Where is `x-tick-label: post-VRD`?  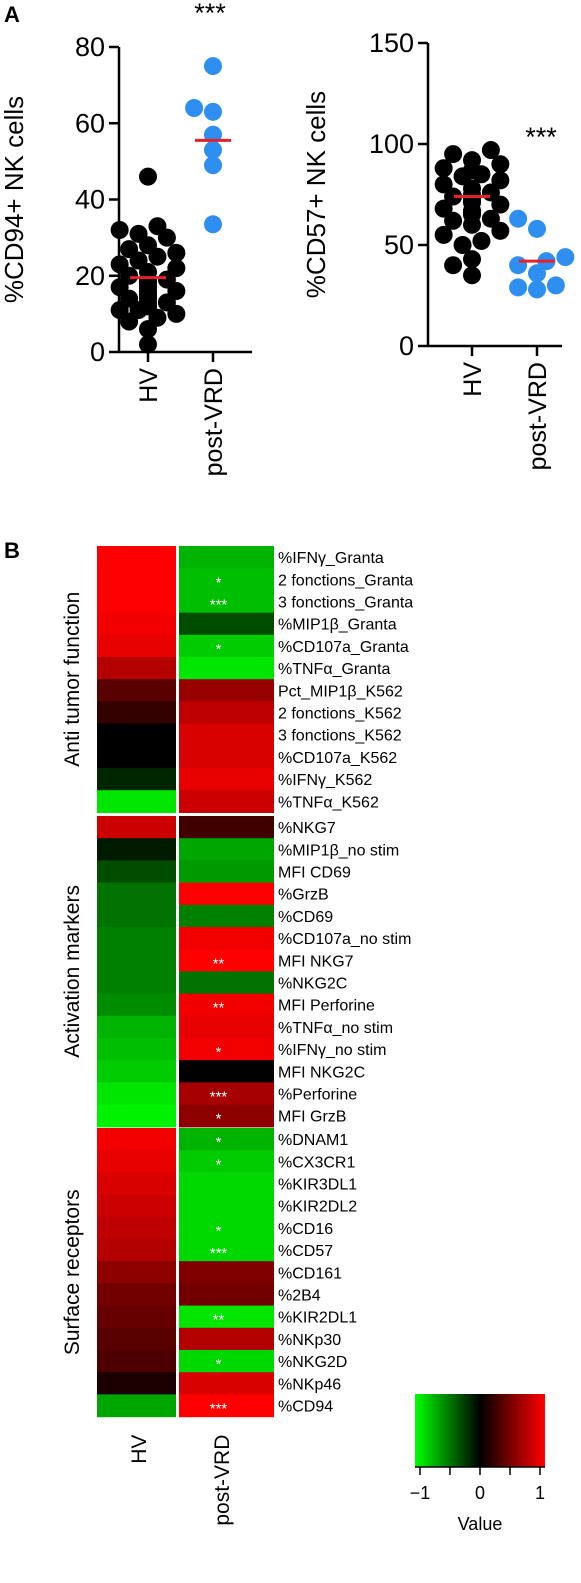
x-tick-label: post-VRD is located at coordinates (538, 416).